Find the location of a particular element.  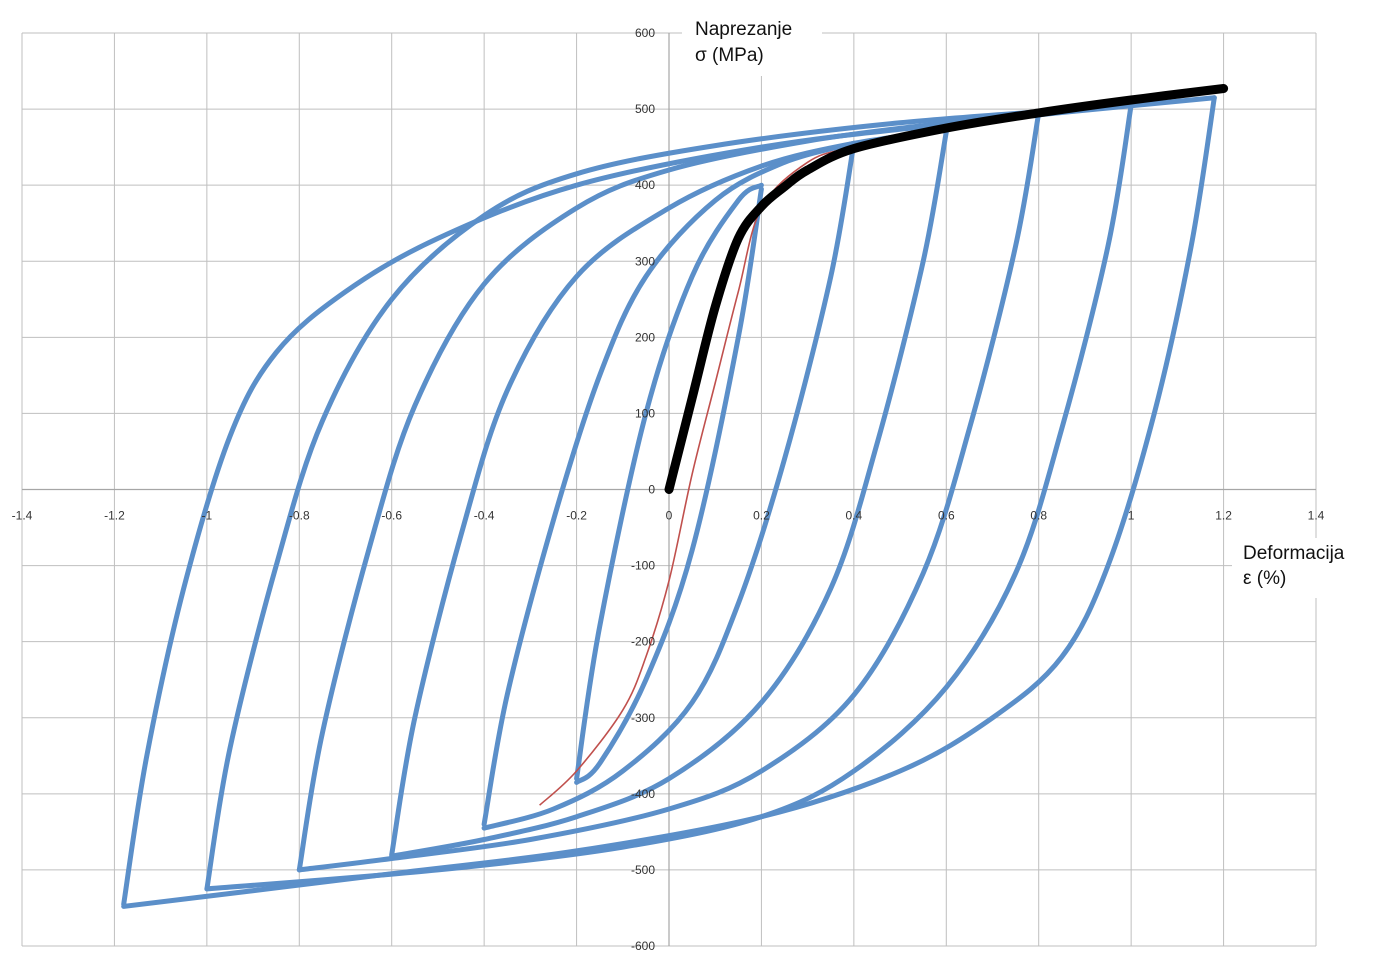

x-axis-title-backdrop is located at coordinates (1298, 568).